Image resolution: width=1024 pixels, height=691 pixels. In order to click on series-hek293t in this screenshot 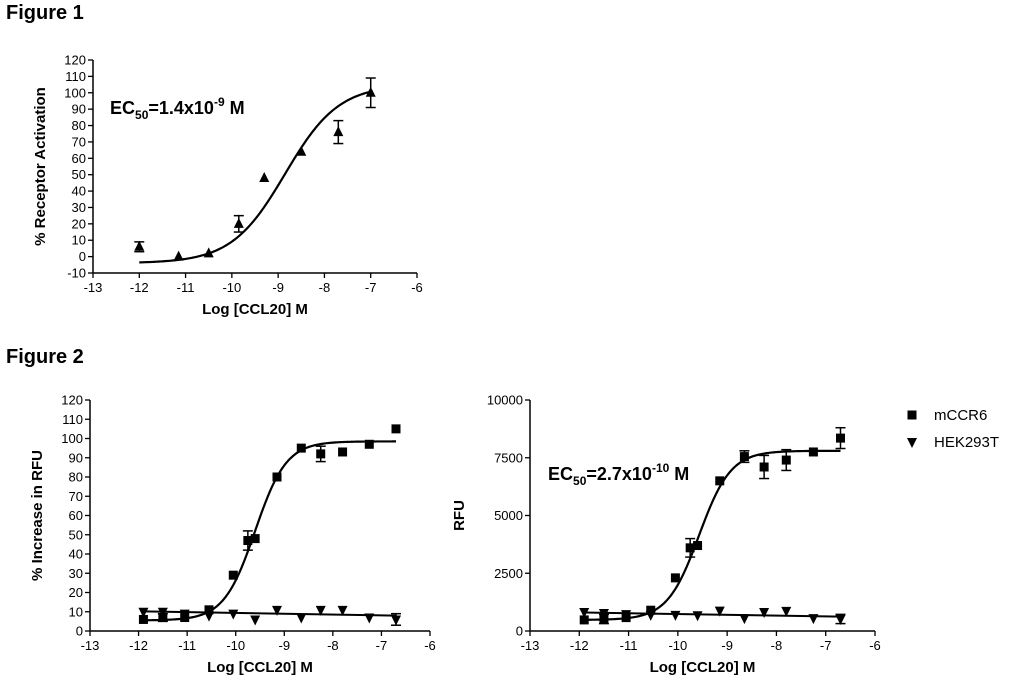, I will do `click(712, 615)`.